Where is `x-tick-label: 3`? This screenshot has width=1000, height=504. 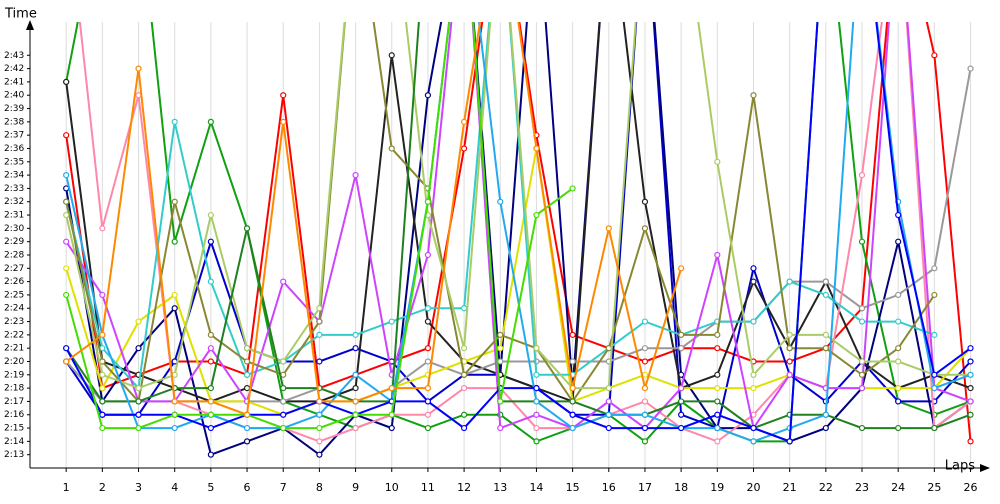
x-tick-label: 3 is located at coordinates (138, 487).